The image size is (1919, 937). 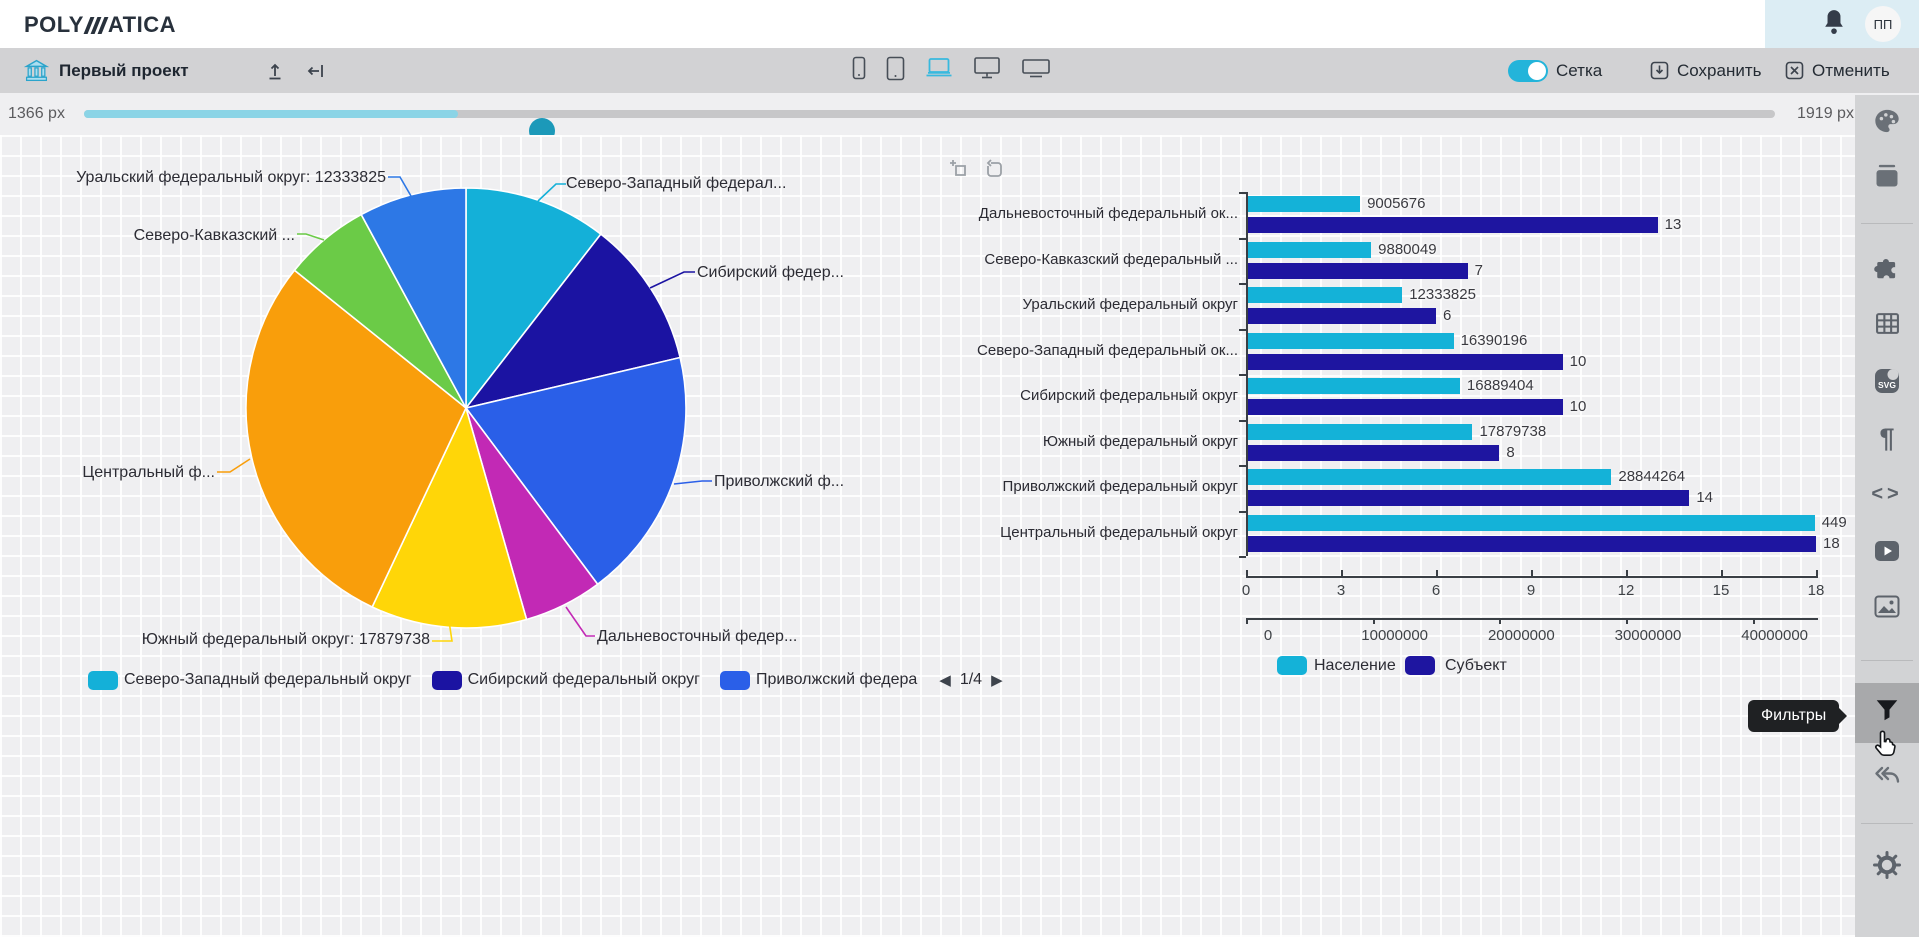 What do you see at coordinates (1447, 315) in the screenshot?
I see `bar-value-label: 6` at bounding box center [1447, 315].